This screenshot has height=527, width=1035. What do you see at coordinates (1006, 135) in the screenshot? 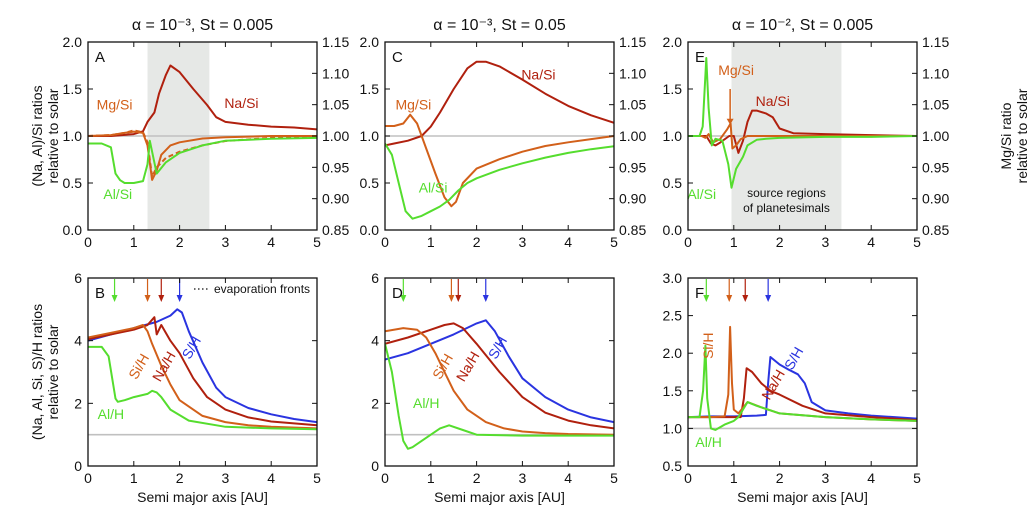
I see `y-label-right: Mg/Si ratio` at bounding box center [1006, 135].